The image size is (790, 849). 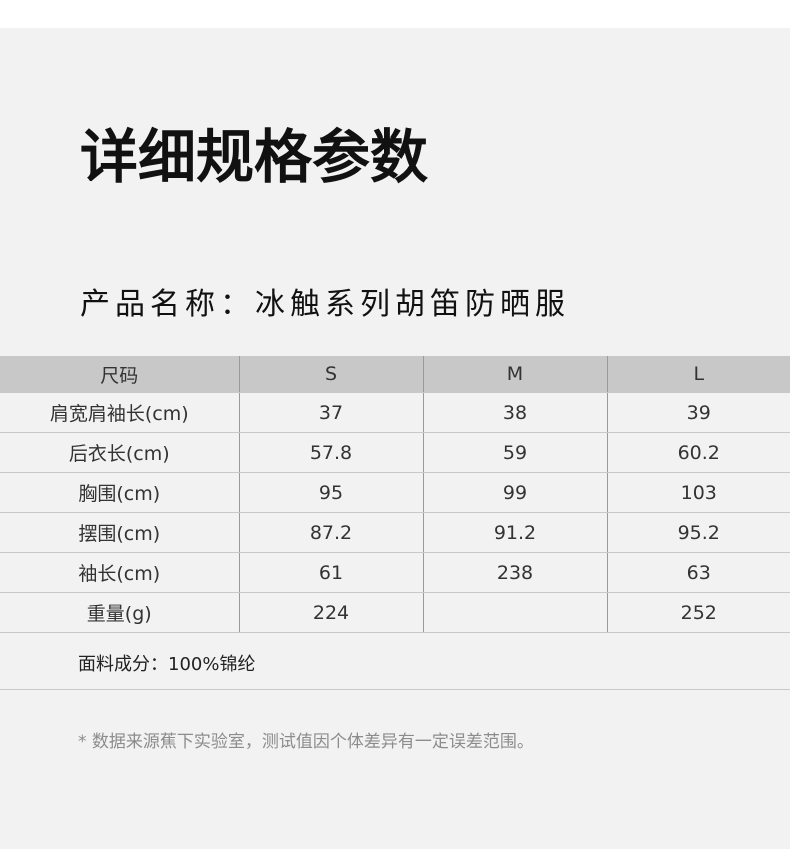 I want to click on table-cell: 224, so click(x=330, y=612).